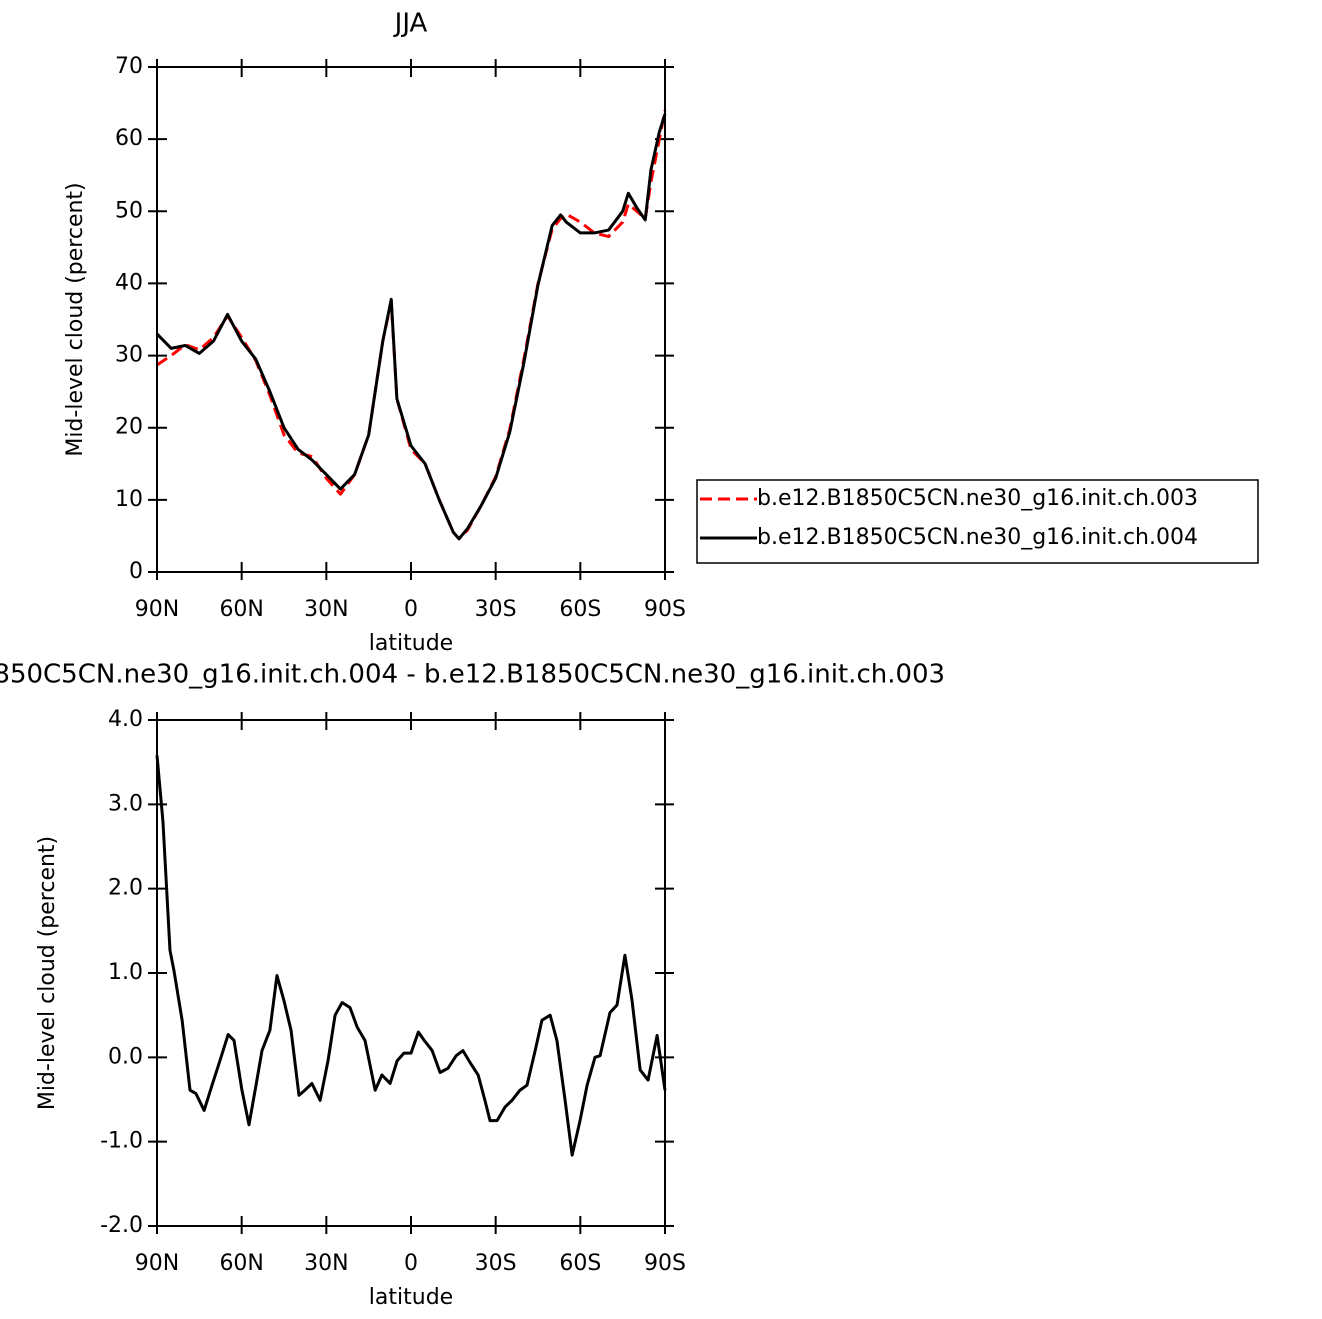  Describe the element at coordinates (125, 972) in the screenshot. I see `y-tick-label: 1.0` at that location.